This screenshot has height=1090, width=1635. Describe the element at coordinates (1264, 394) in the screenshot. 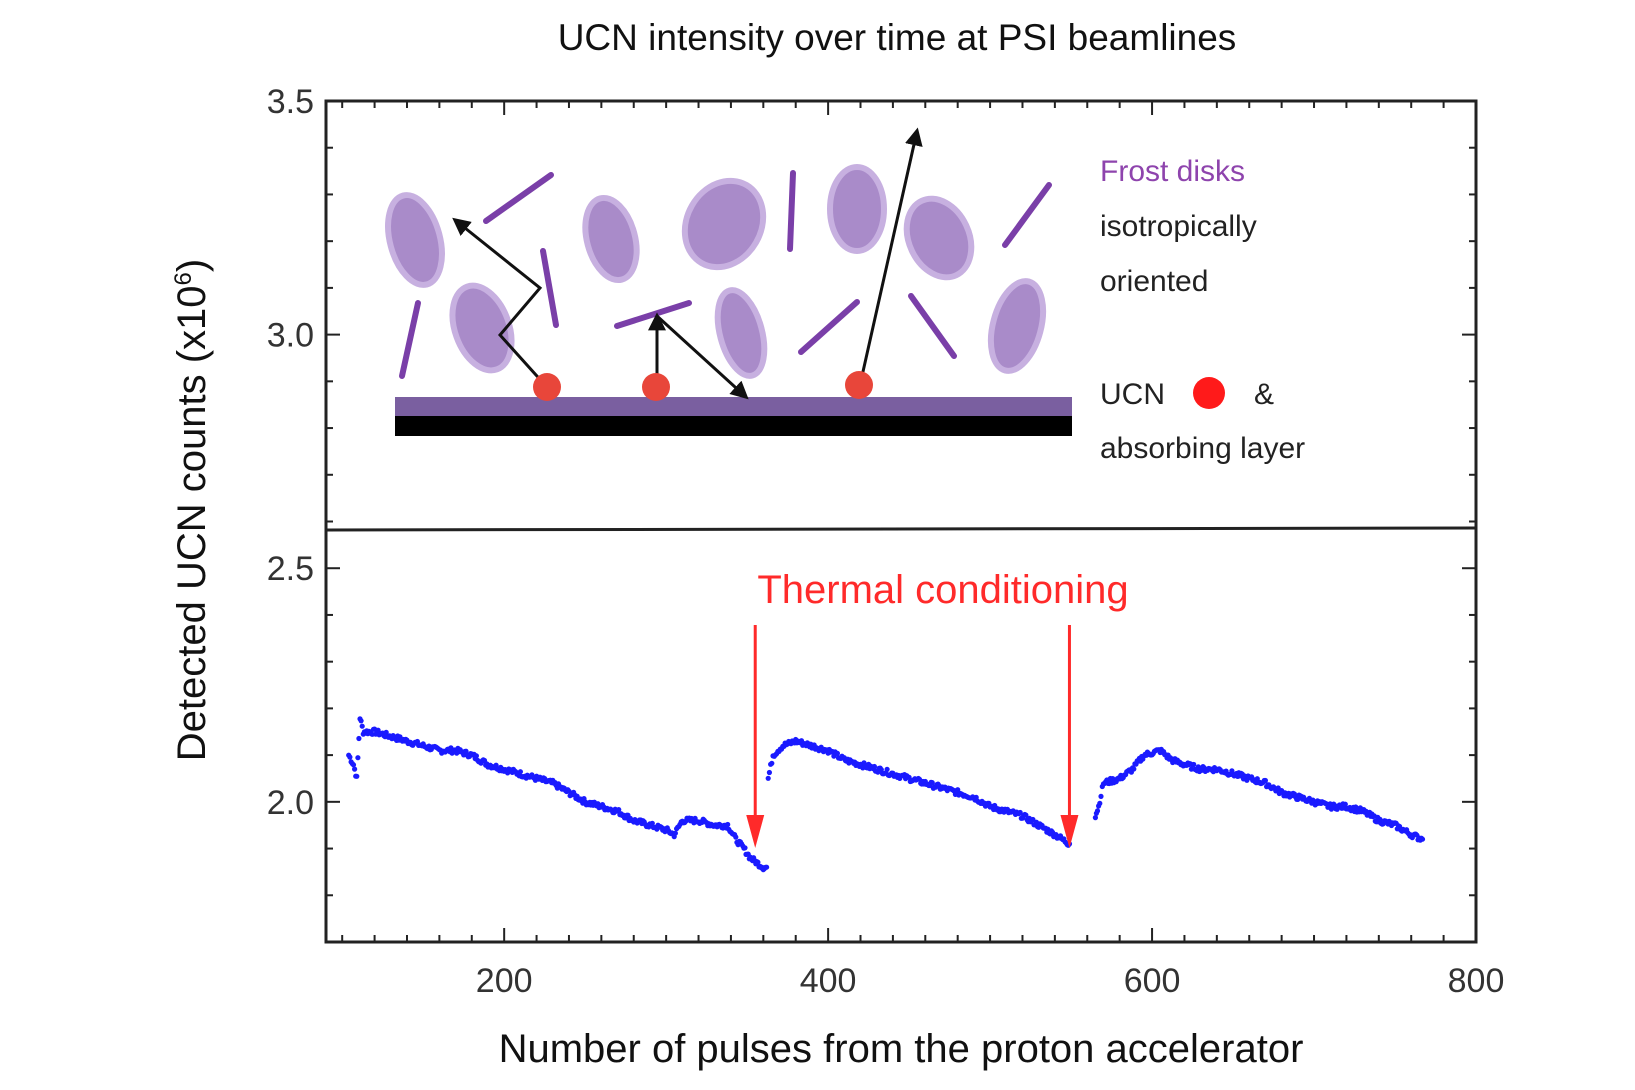

I see `legend-ampersand: &` at that location.